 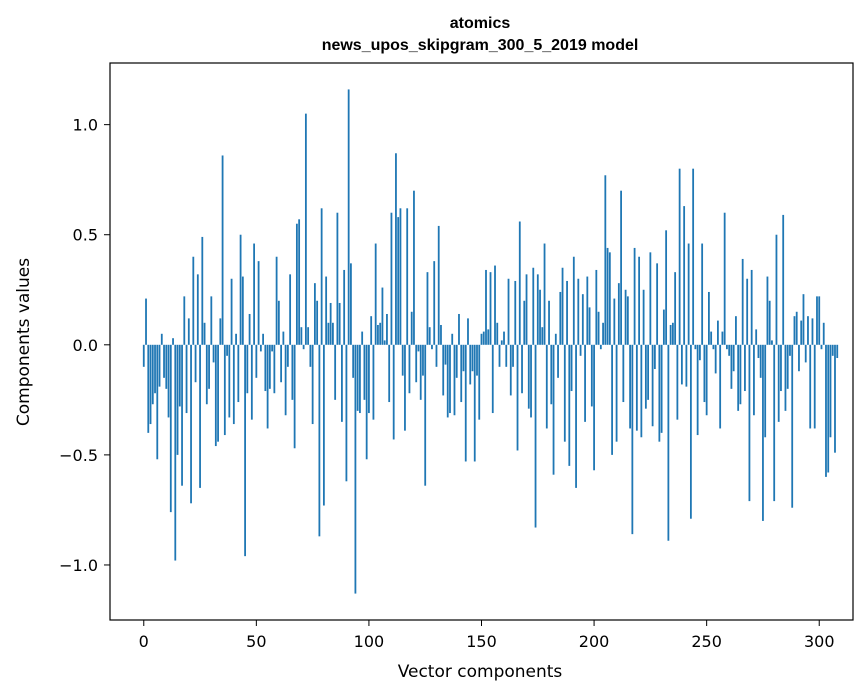 What do you see at coordinates (706, 641) in the screenshot?
I see `x-tick-label: 250` at bounding box center [706, 641].